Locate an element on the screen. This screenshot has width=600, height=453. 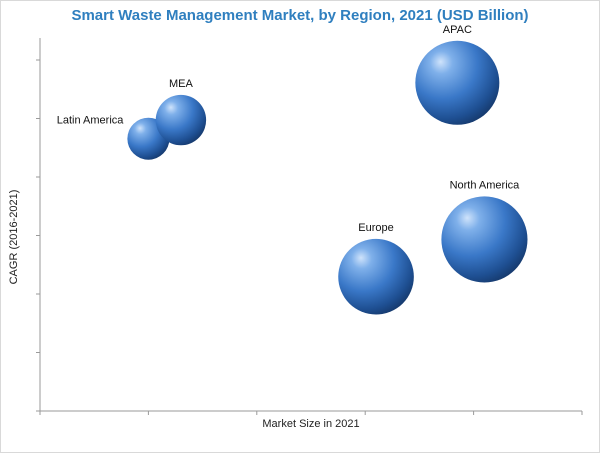
bubble-label: North America is located at coordinates (485, 185).